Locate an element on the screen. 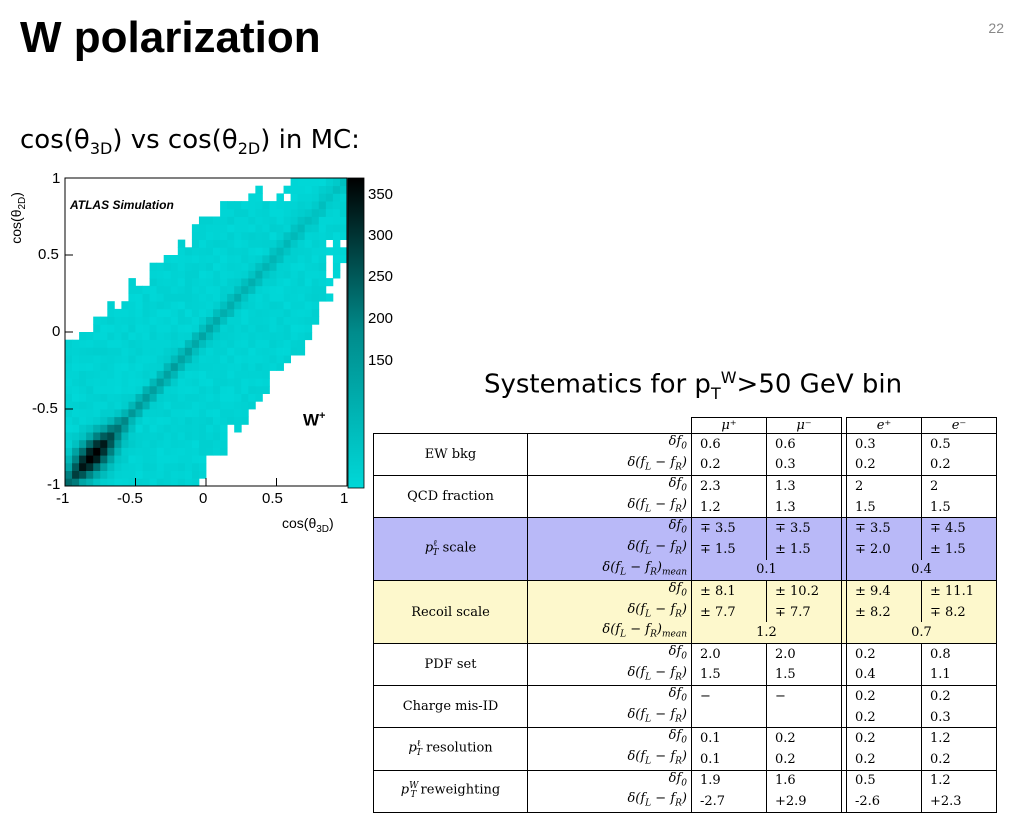  table-cell: 0.3 is located at coordinates (959, 717).